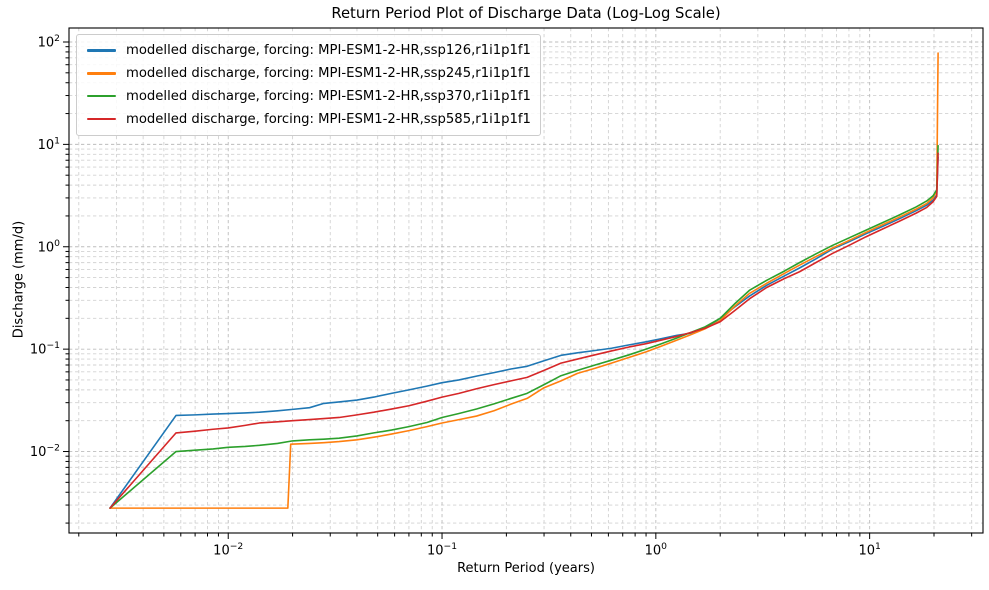 This screenshot has height=590, width=989. What do you see at coordinates (45, 452) in the screenshot?
I see `y-tick-label: 10⁻²` at bounding box center [45, 452].